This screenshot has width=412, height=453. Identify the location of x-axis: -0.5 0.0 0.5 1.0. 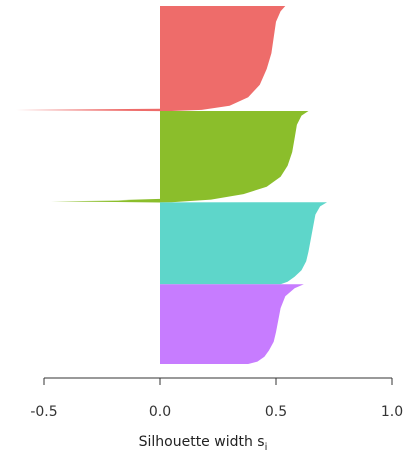
(216, 398).